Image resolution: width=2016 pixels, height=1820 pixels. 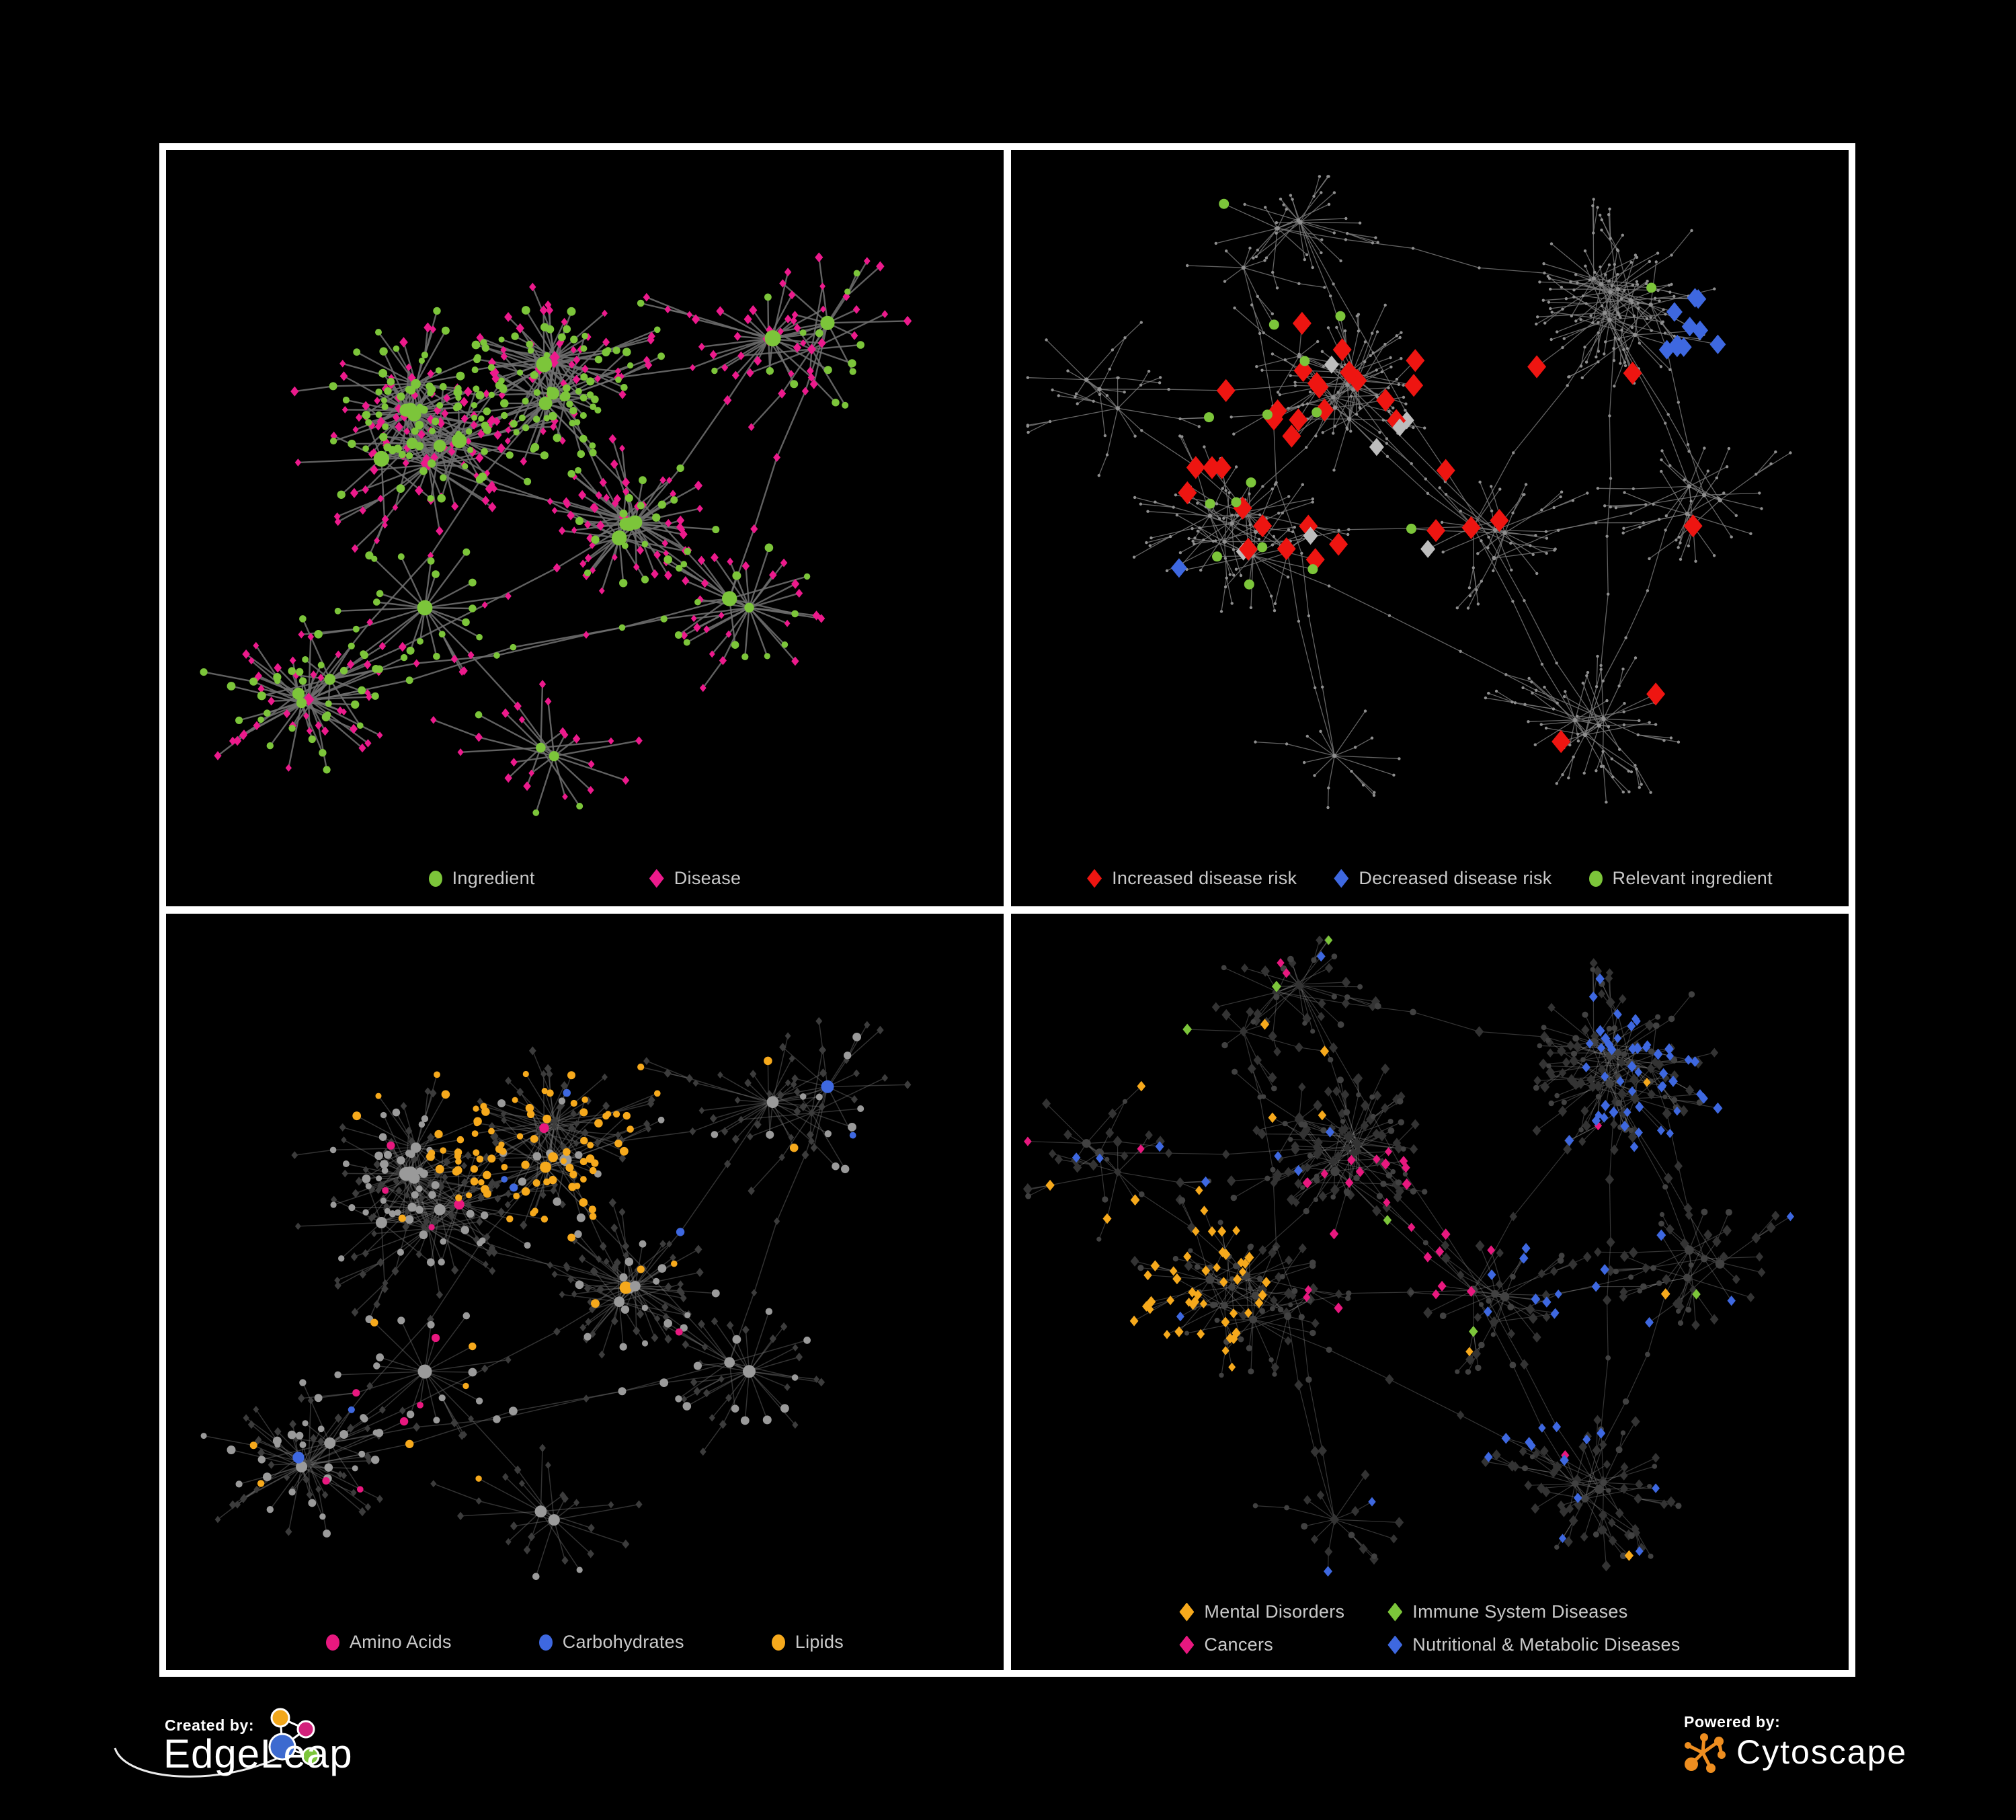 I want to click on edgeleap-logo, so click(x=217, y=1743).